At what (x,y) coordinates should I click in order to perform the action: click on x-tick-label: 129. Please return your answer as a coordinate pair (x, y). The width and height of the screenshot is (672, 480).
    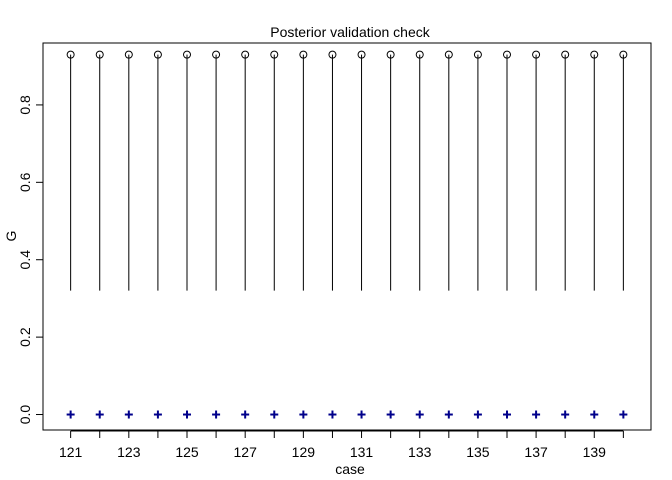
    Looking at the image, I should click on (304, 452).